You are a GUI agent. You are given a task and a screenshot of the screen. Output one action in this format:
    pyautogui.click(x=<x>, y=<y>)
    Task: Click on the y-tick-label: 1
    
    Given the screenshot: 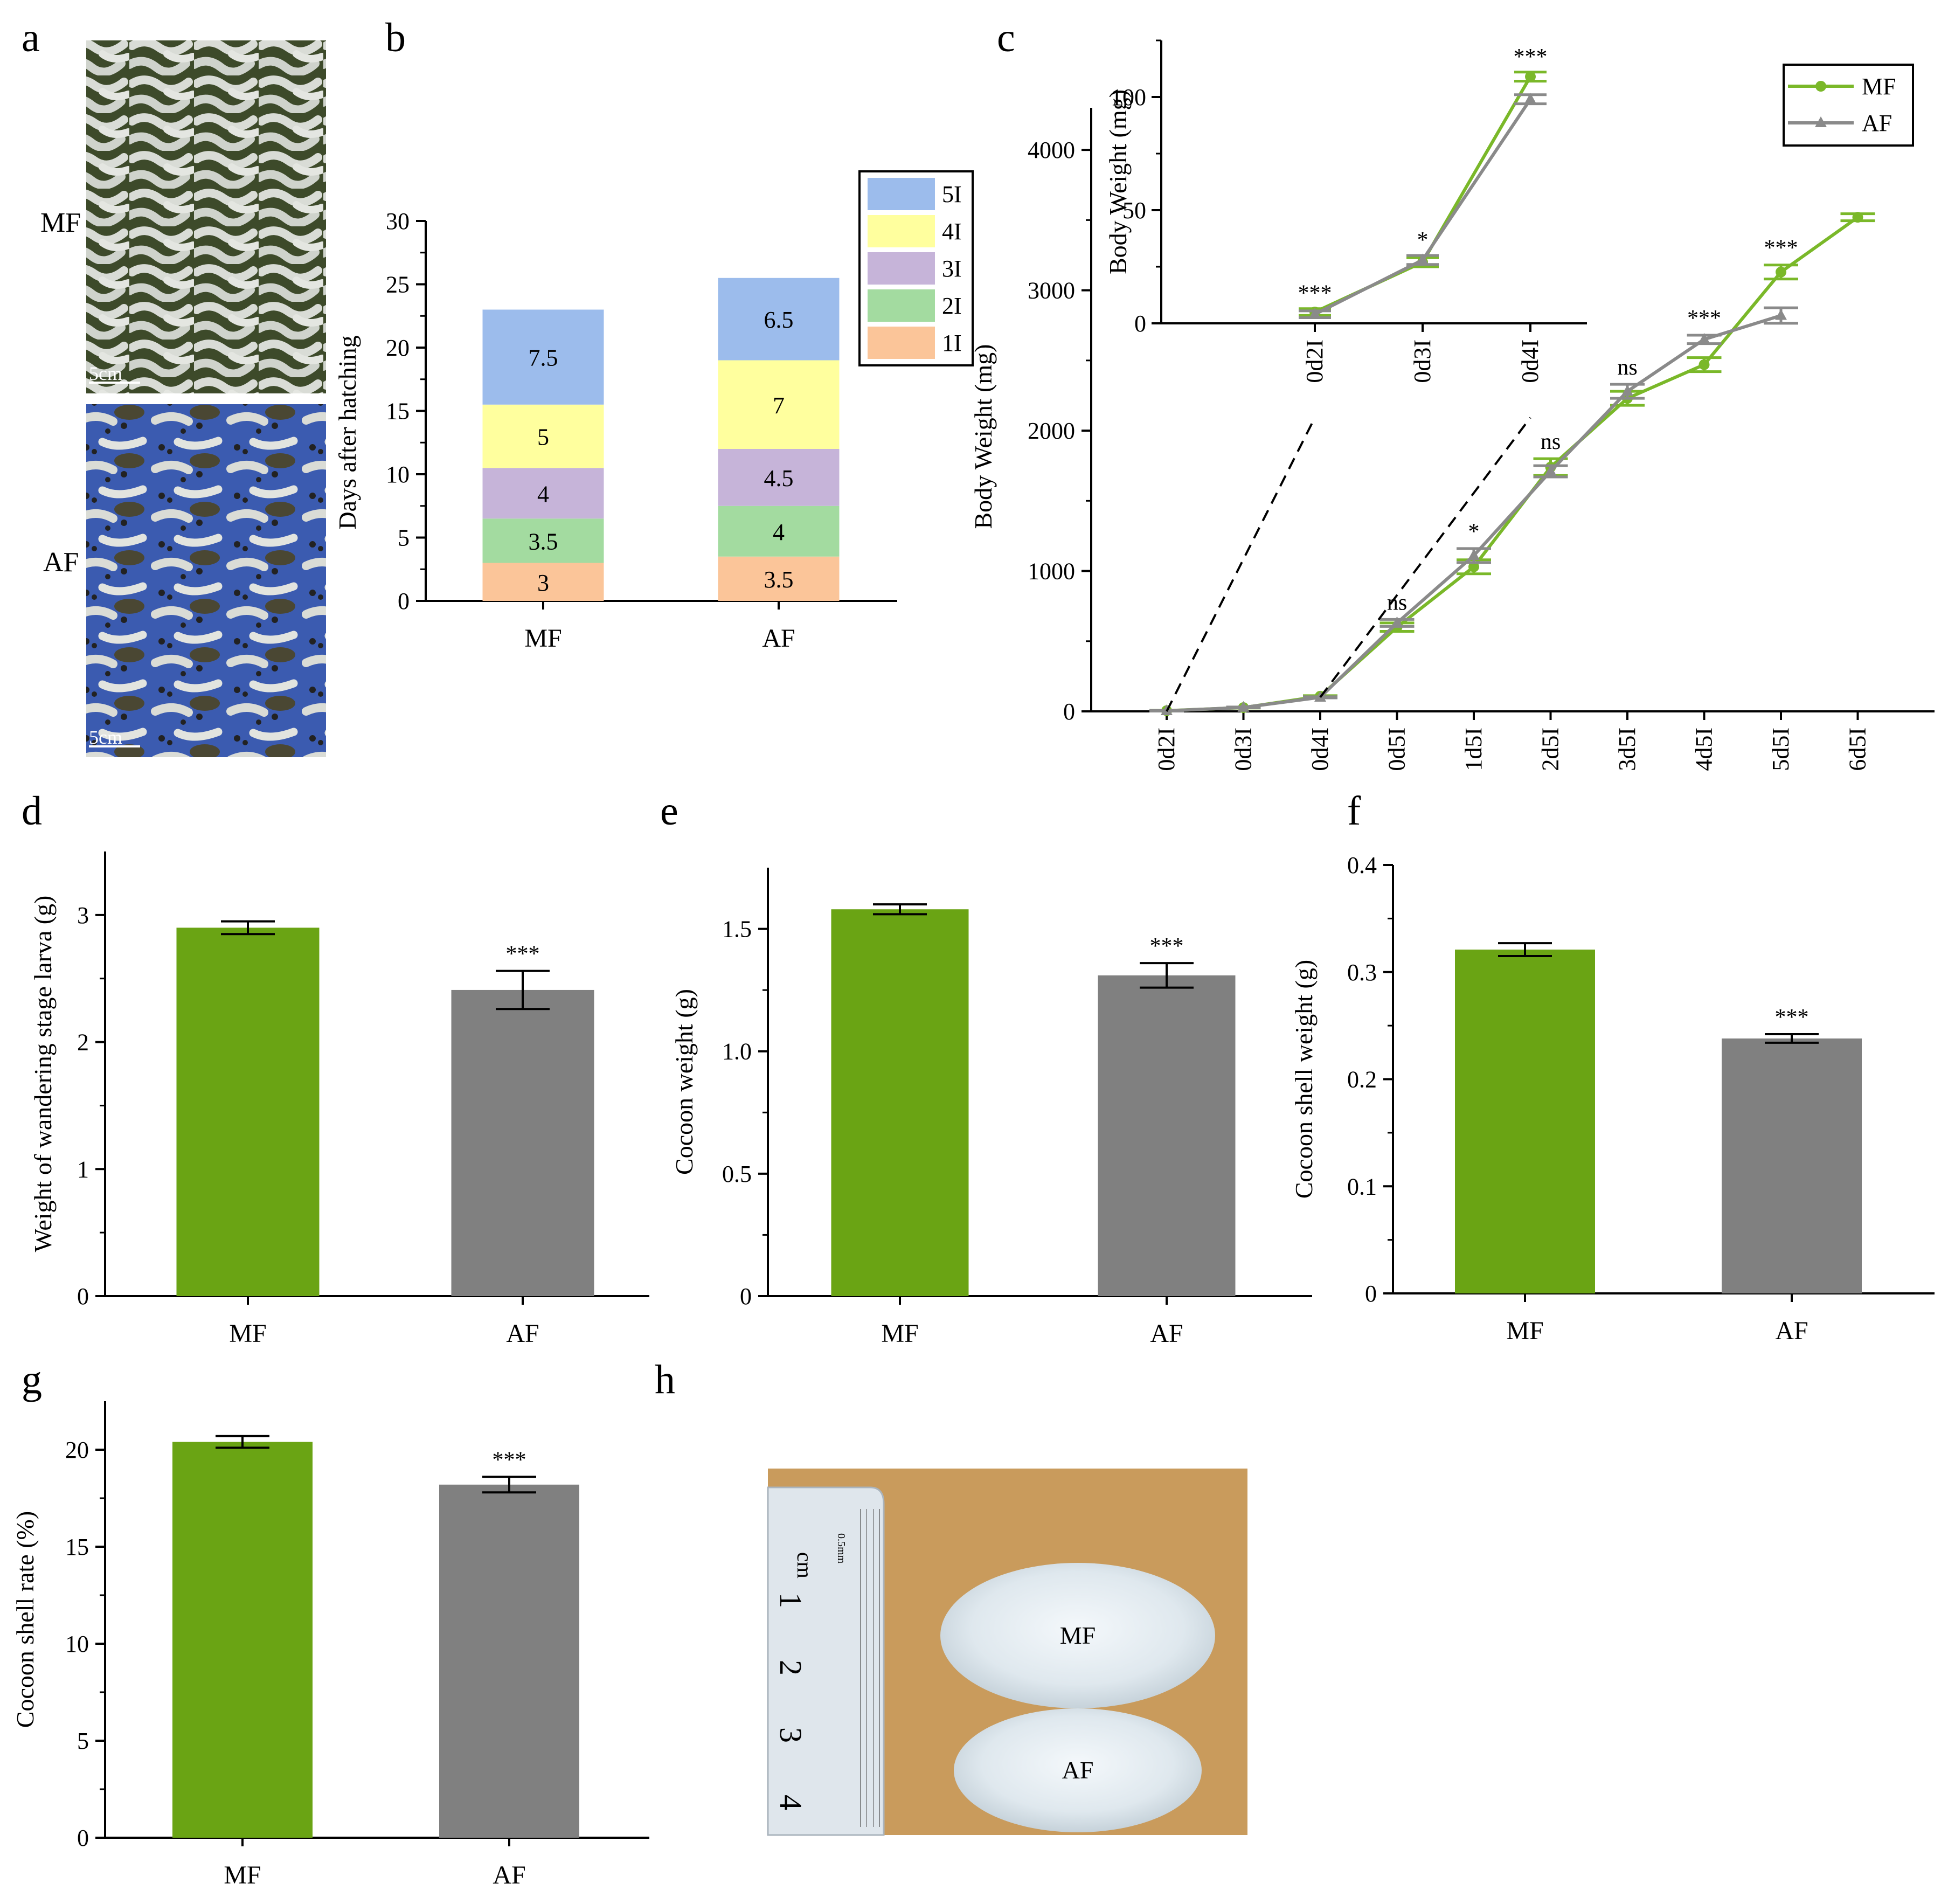 What is the action you would take?
    pyautogui.click(x=83, y=1169)
    